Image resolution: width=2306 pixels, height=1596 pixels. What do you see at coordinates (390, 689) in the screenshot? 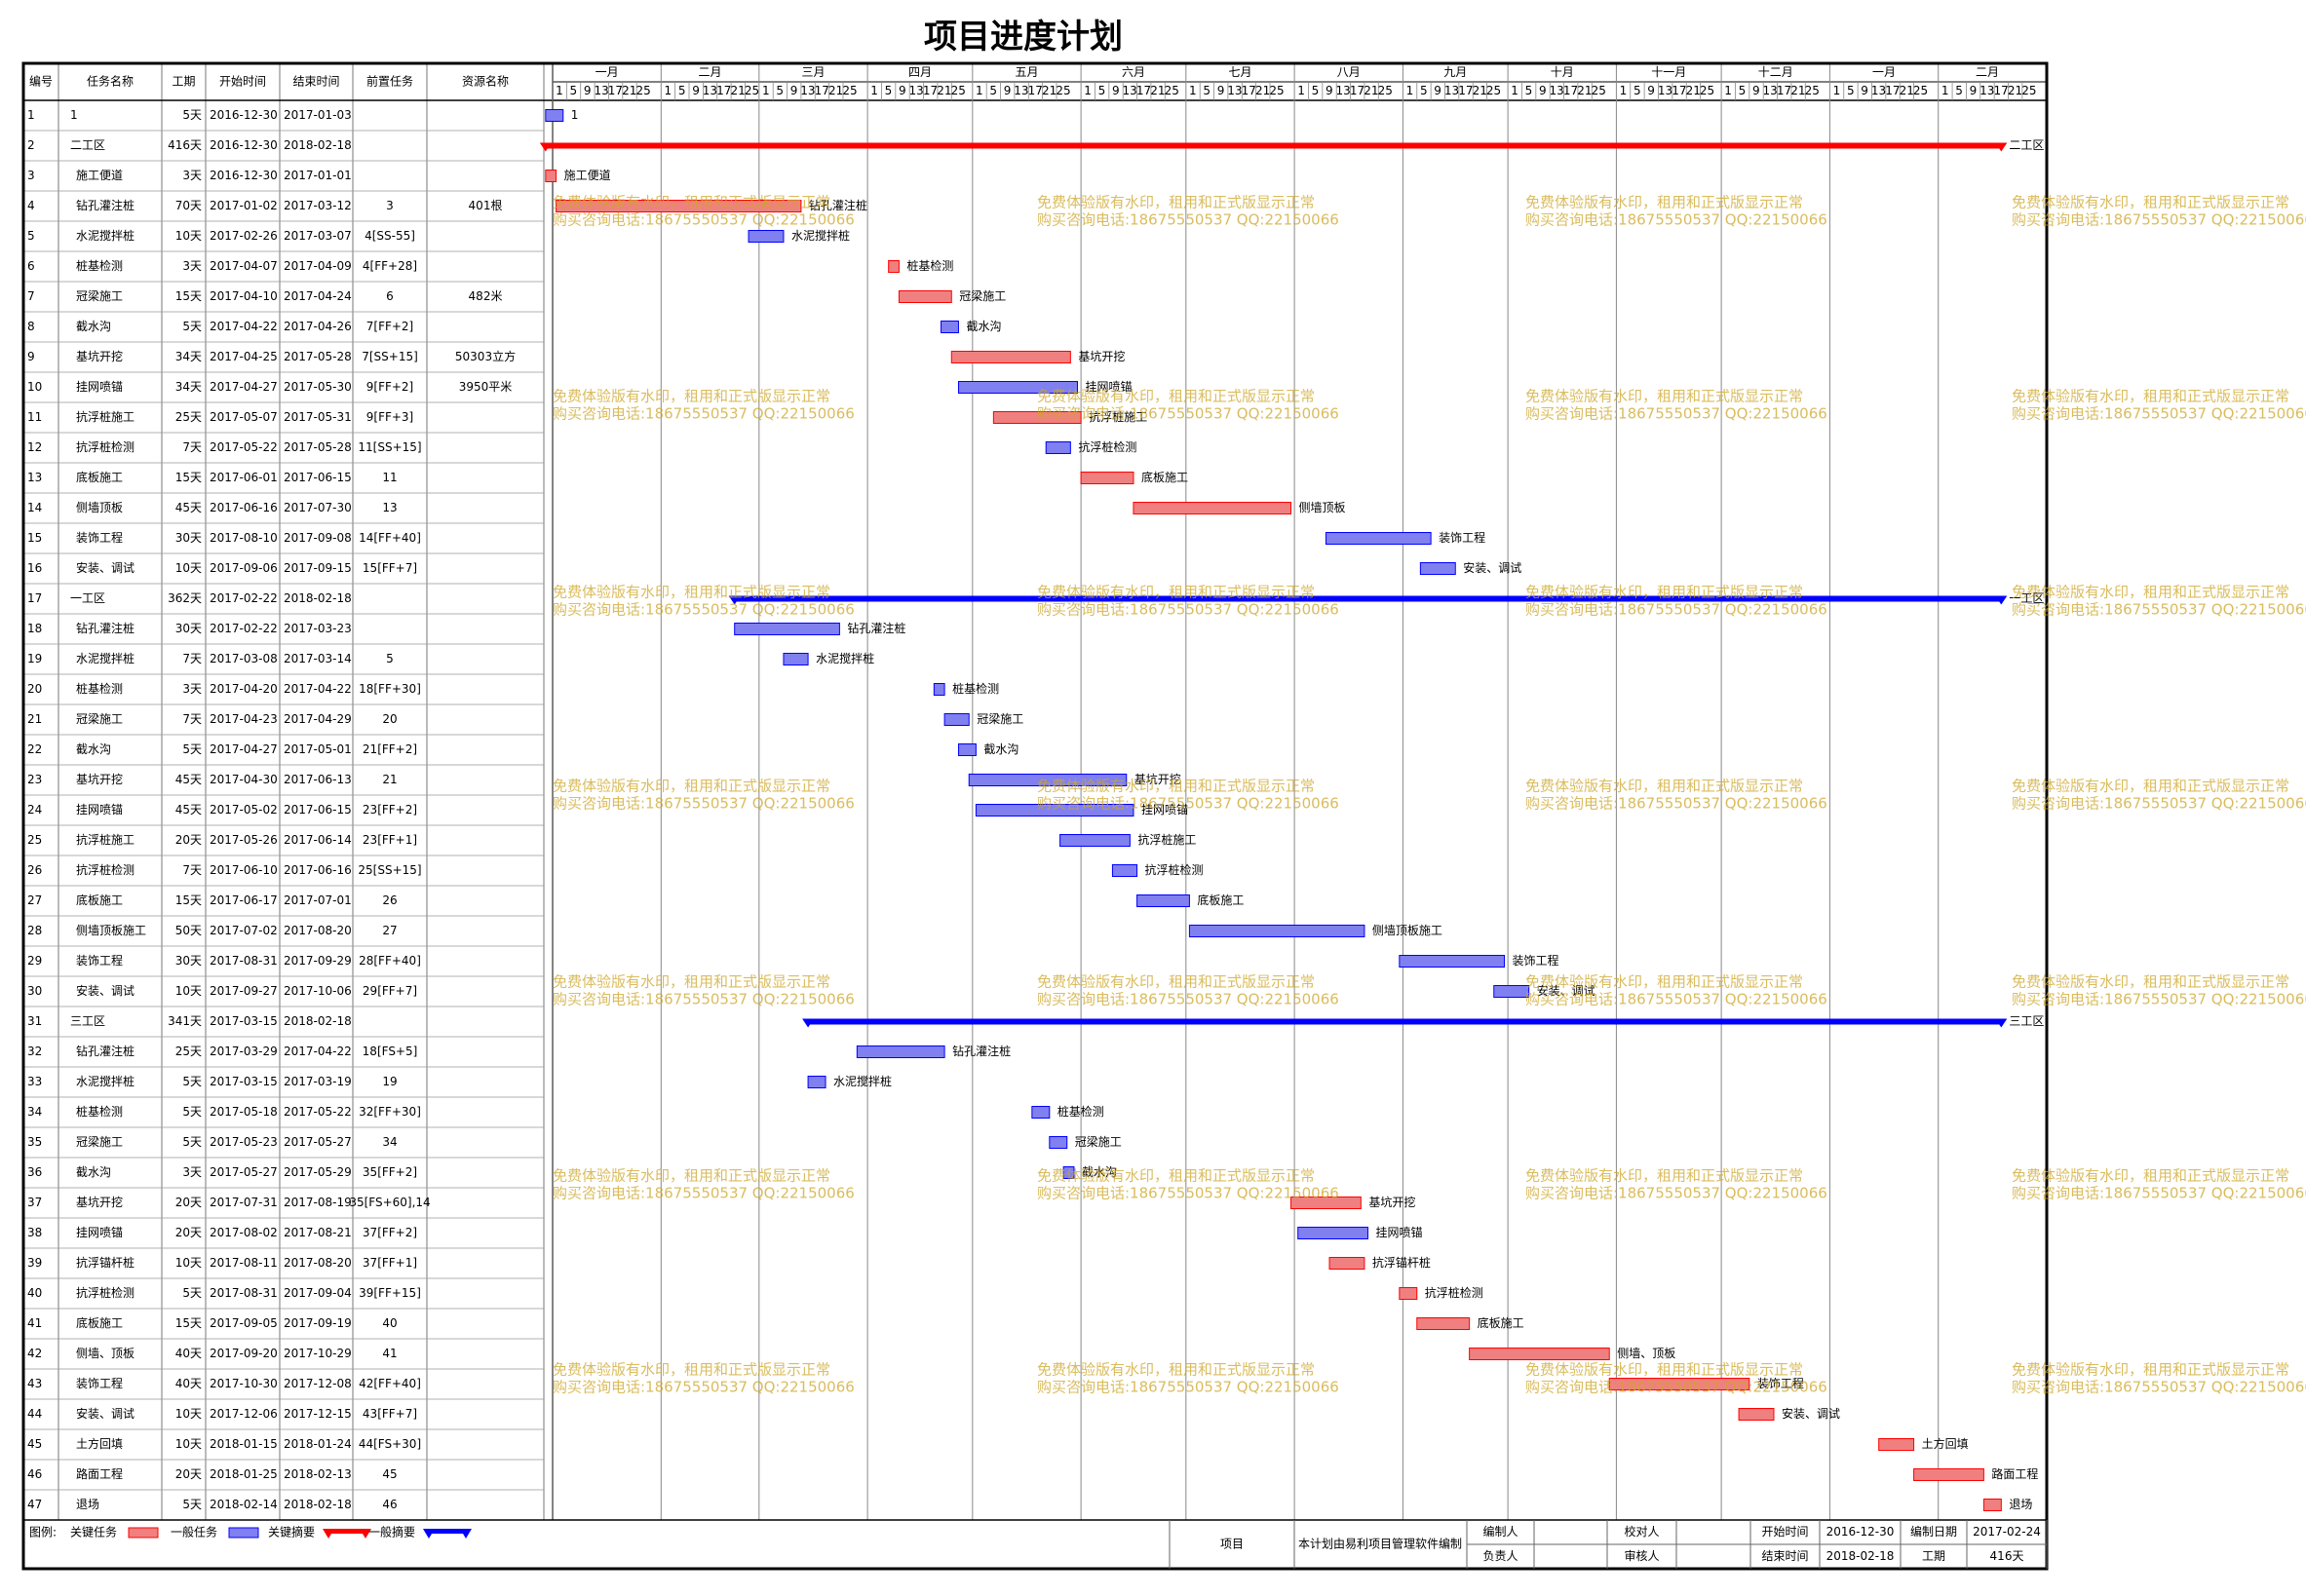
I see `cell: 18[FF+30]` at bounding box center [390, 689].